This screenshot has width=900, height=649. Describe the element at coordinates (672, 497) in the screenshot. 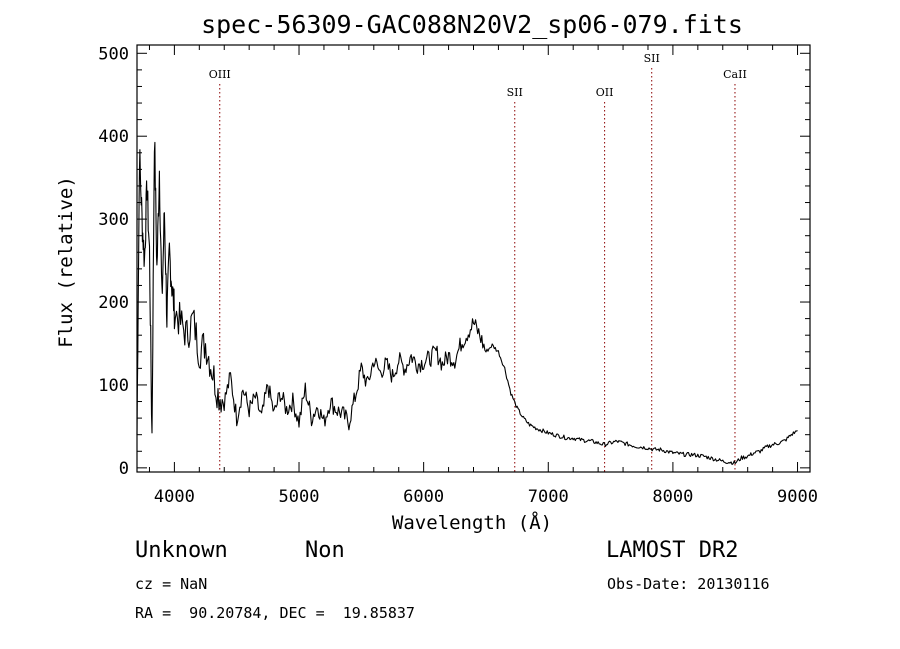

I see `x-tick-label: 8000` at that location.